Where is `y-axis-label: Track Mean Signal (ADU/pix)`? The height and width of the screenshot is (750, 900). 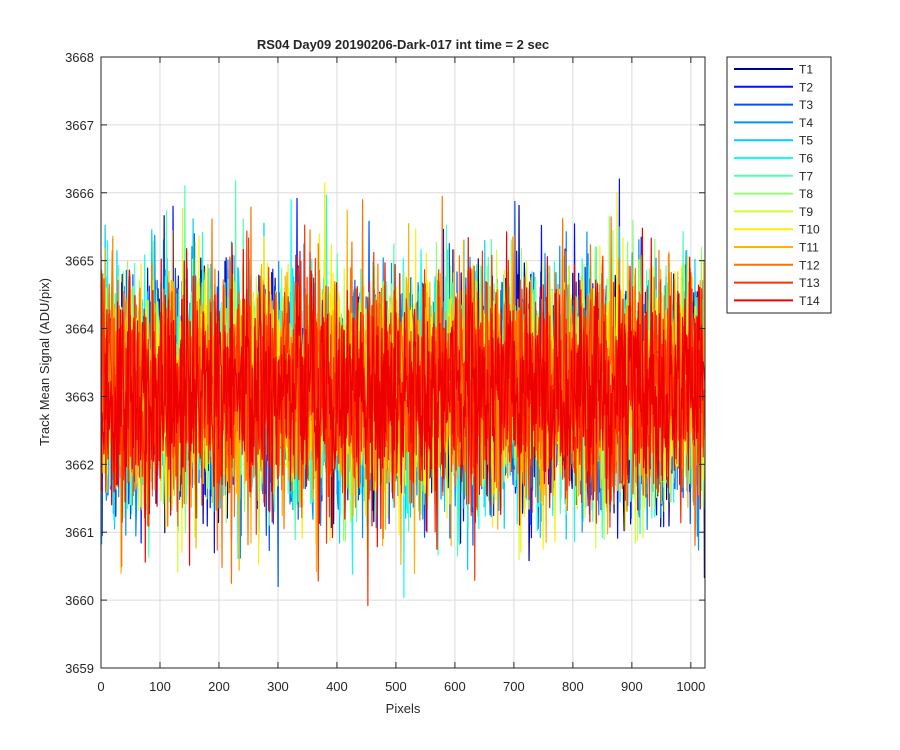
y-axis-label: Track Mean Signal (ADU/pix) is located at coordinates (44, 362).